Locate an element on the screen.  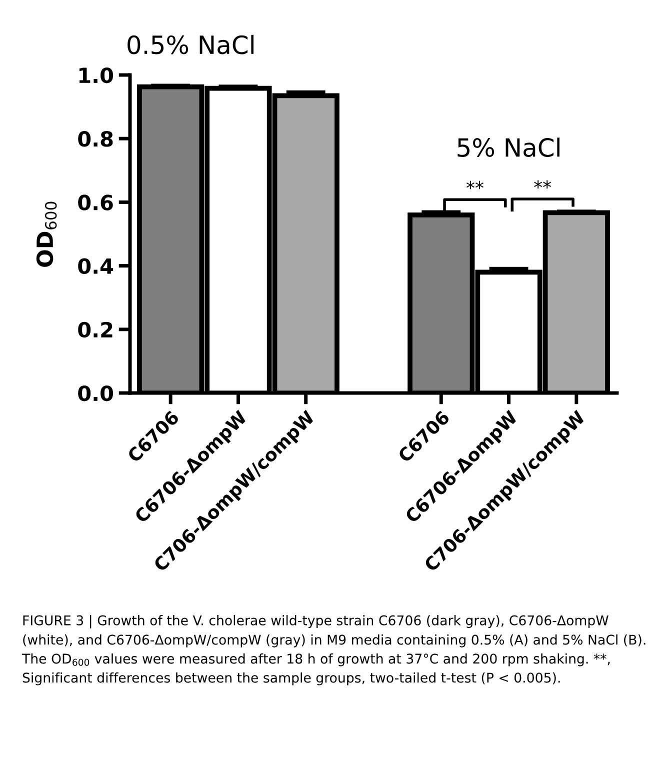
y-tick-label: 0.6 is located at coordinates (95, 202).